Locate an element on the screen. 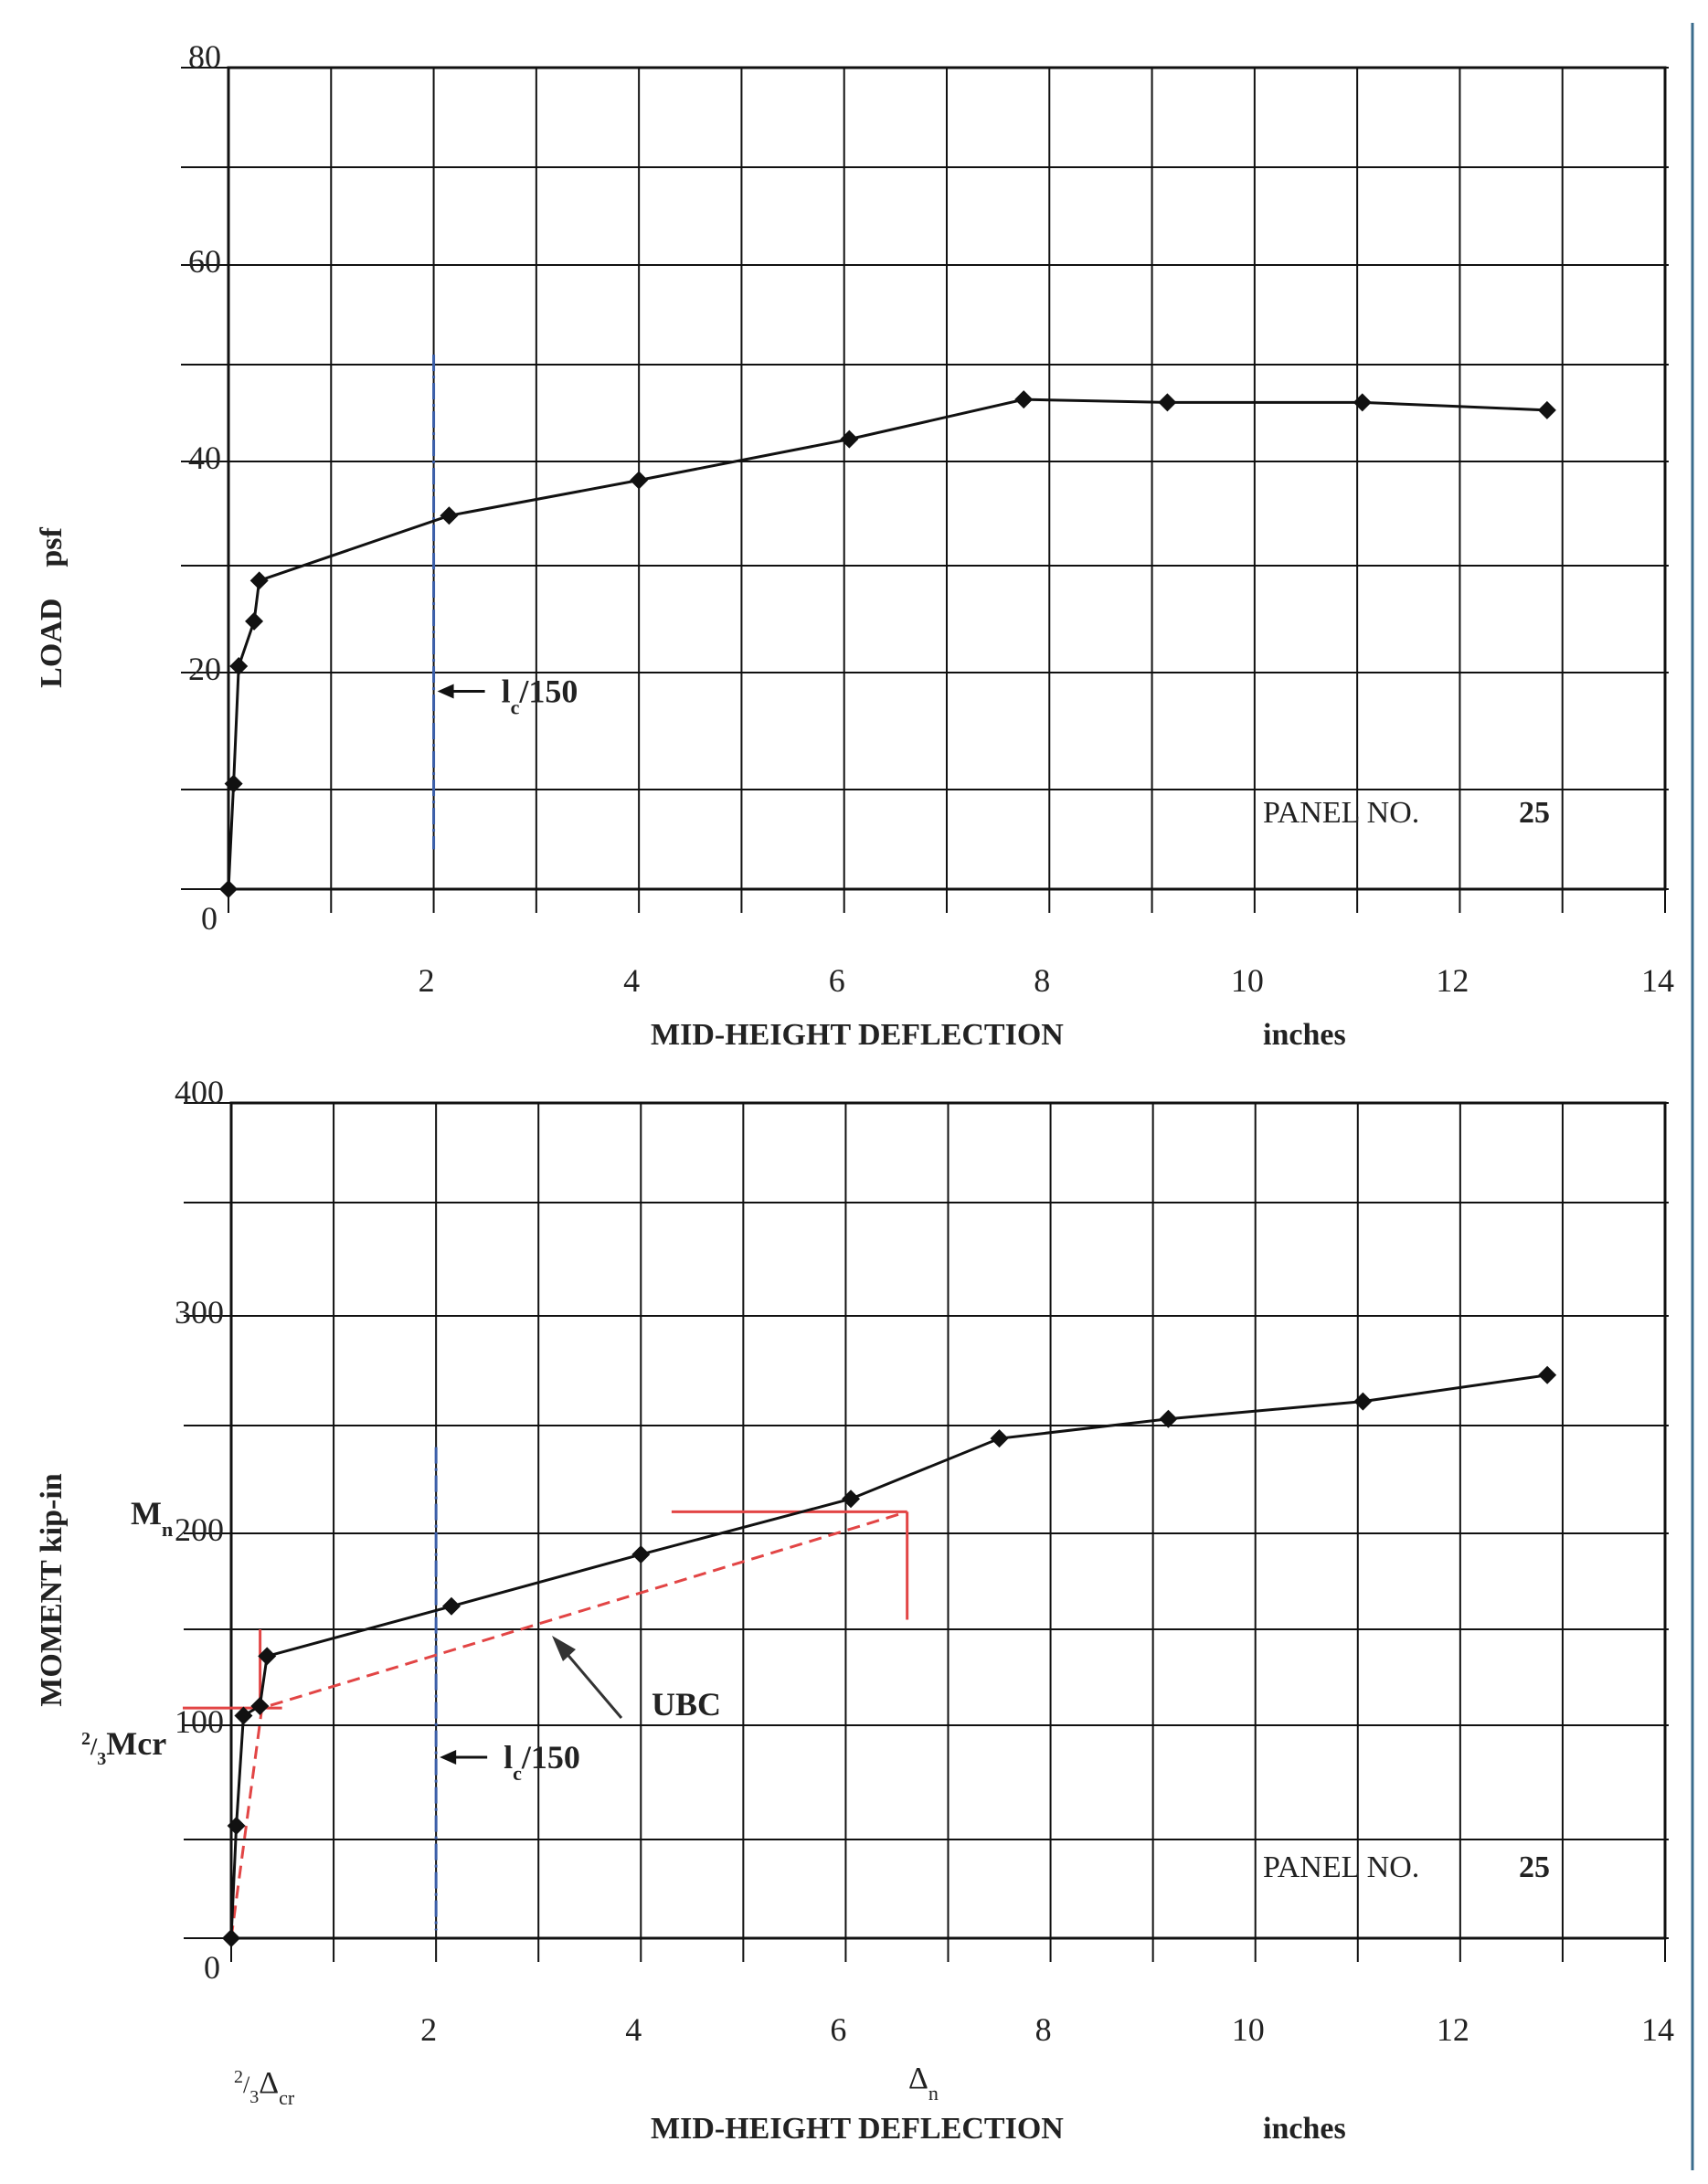  chart2-panel-label: PANEL NO. is located at coordinates (1341, 1867).